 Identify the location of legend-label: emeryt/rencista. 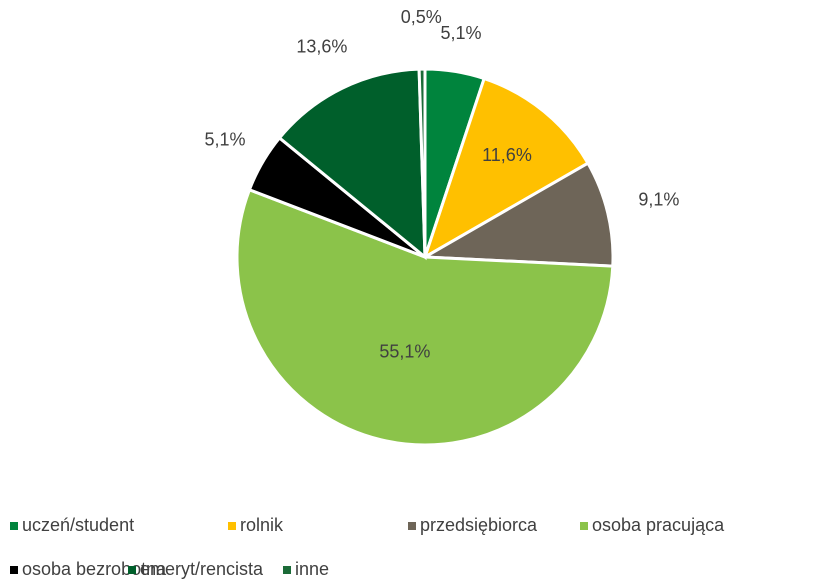
(202, 569).